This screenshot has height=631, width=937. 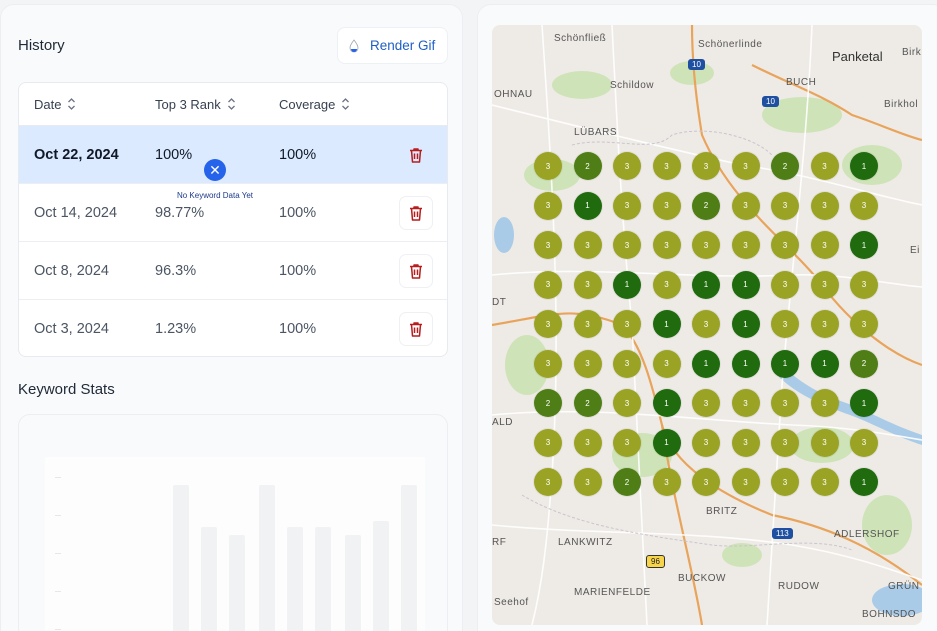 What do you see at coordinates (58, 629) in the screenshot?
I see `placeholder-gridline` at bounding box center [58, 629].